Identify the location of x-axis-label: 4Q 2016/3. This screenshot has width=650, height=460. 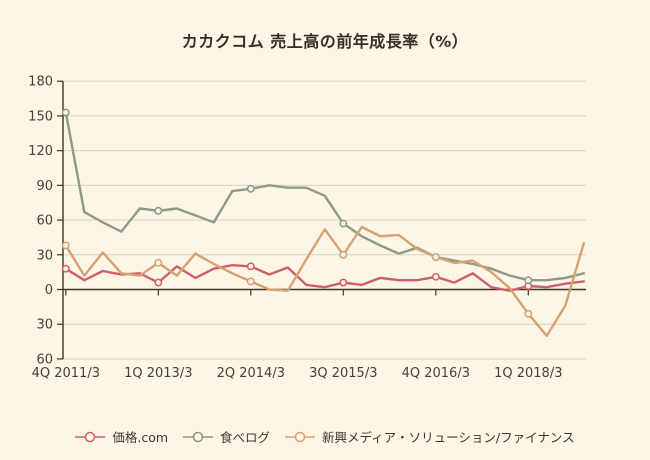
(436, 373).